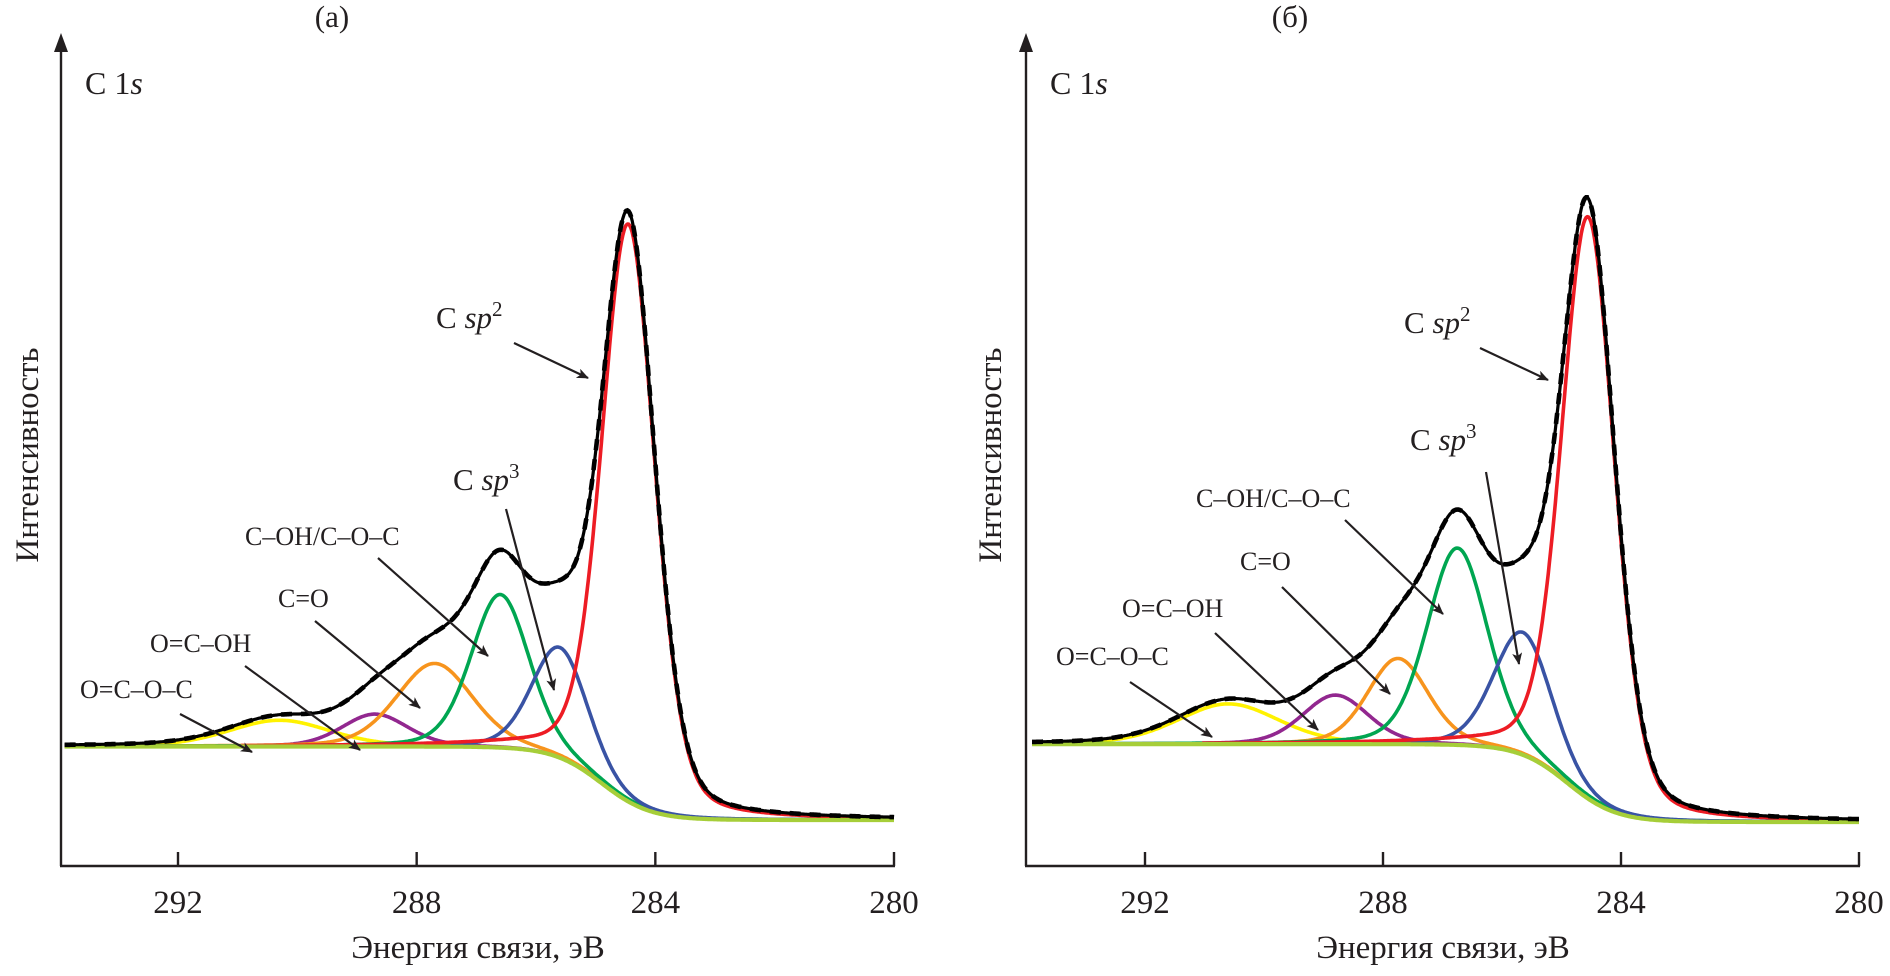 This screenshot has height=976, width=1890. What do you see at coordinates (656, 903) in the screenshot?
I see `panel-a-x-tick-label-284: 284` at bounding box center [656, 903].